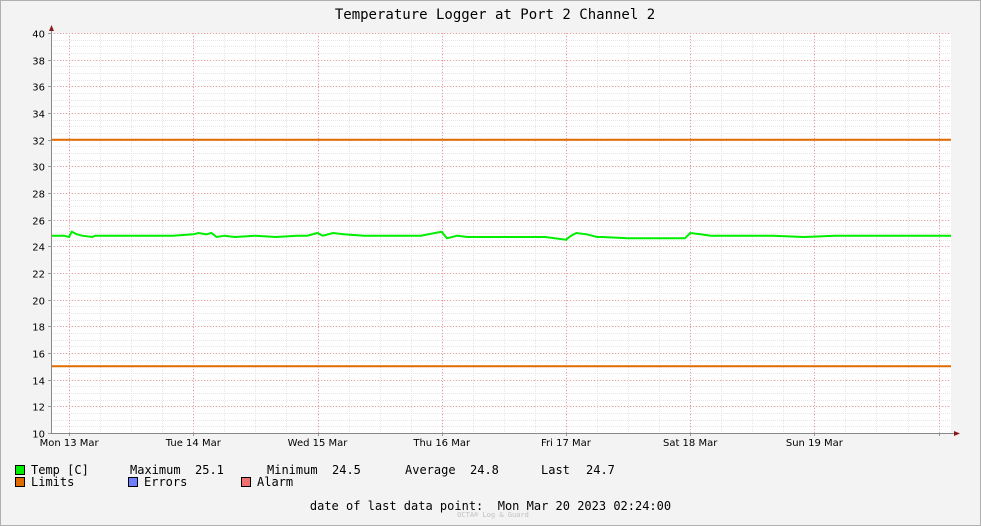 The image size is (981, 526). Describe the element at coordinates (600, 470) in the screenshot. I see `stat-last-value: 24.7` at that location.